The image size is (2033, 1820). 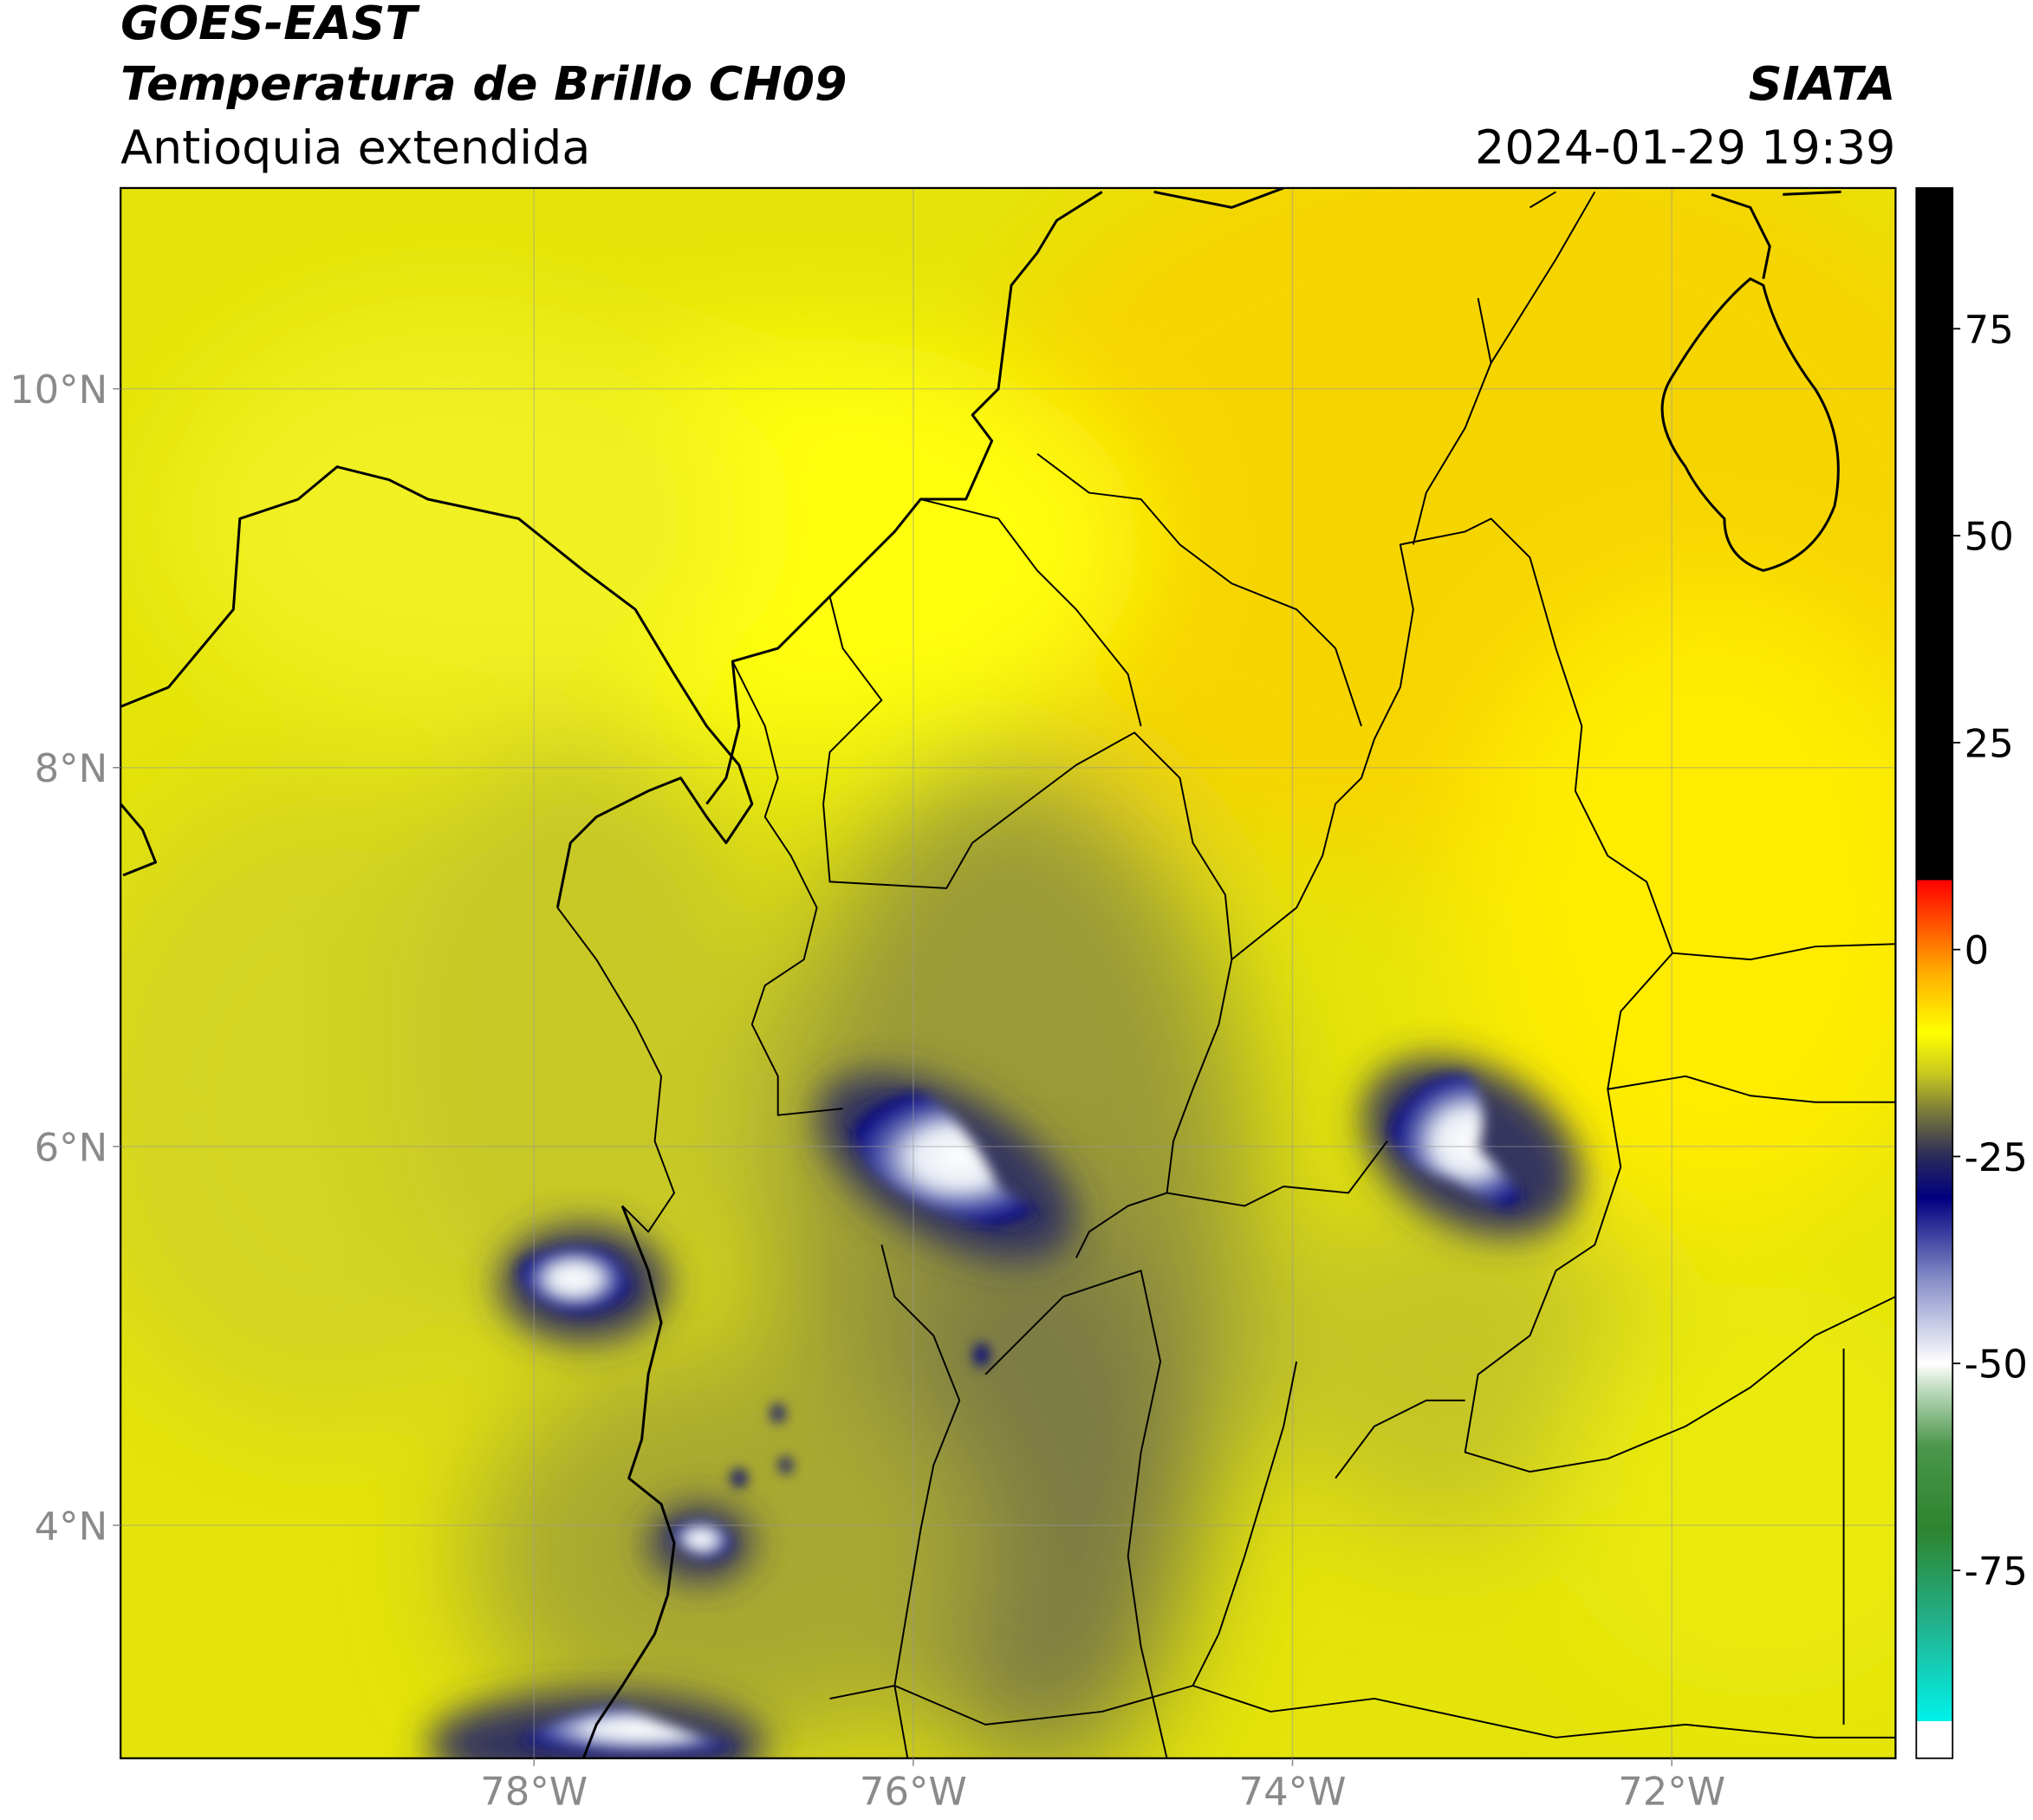 I want to click on source: SIATA, so click(x=1822, y=83).